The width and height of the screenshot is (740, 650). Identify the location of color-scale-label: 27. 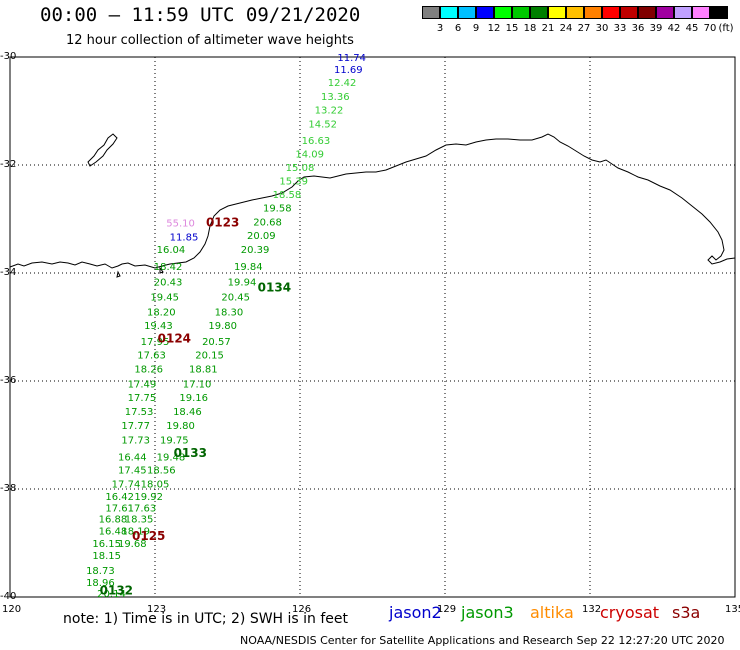
(584, 28).